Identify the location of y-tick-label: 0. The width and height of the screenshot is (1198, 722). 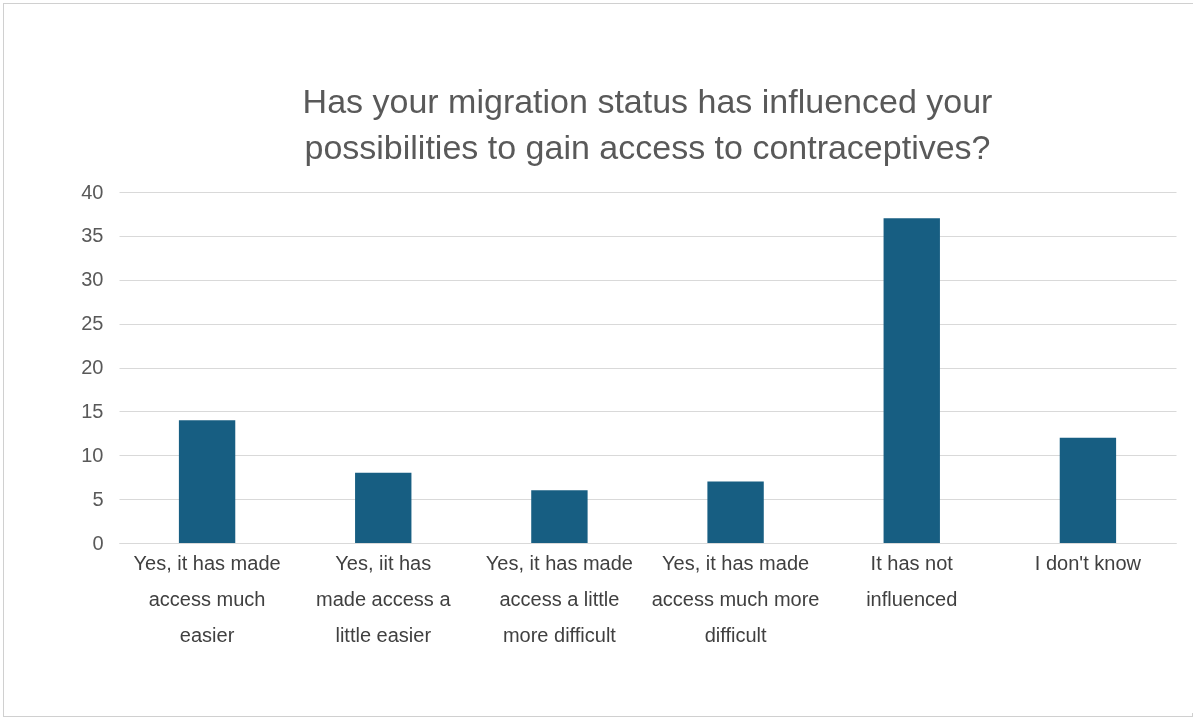
(98, 542).